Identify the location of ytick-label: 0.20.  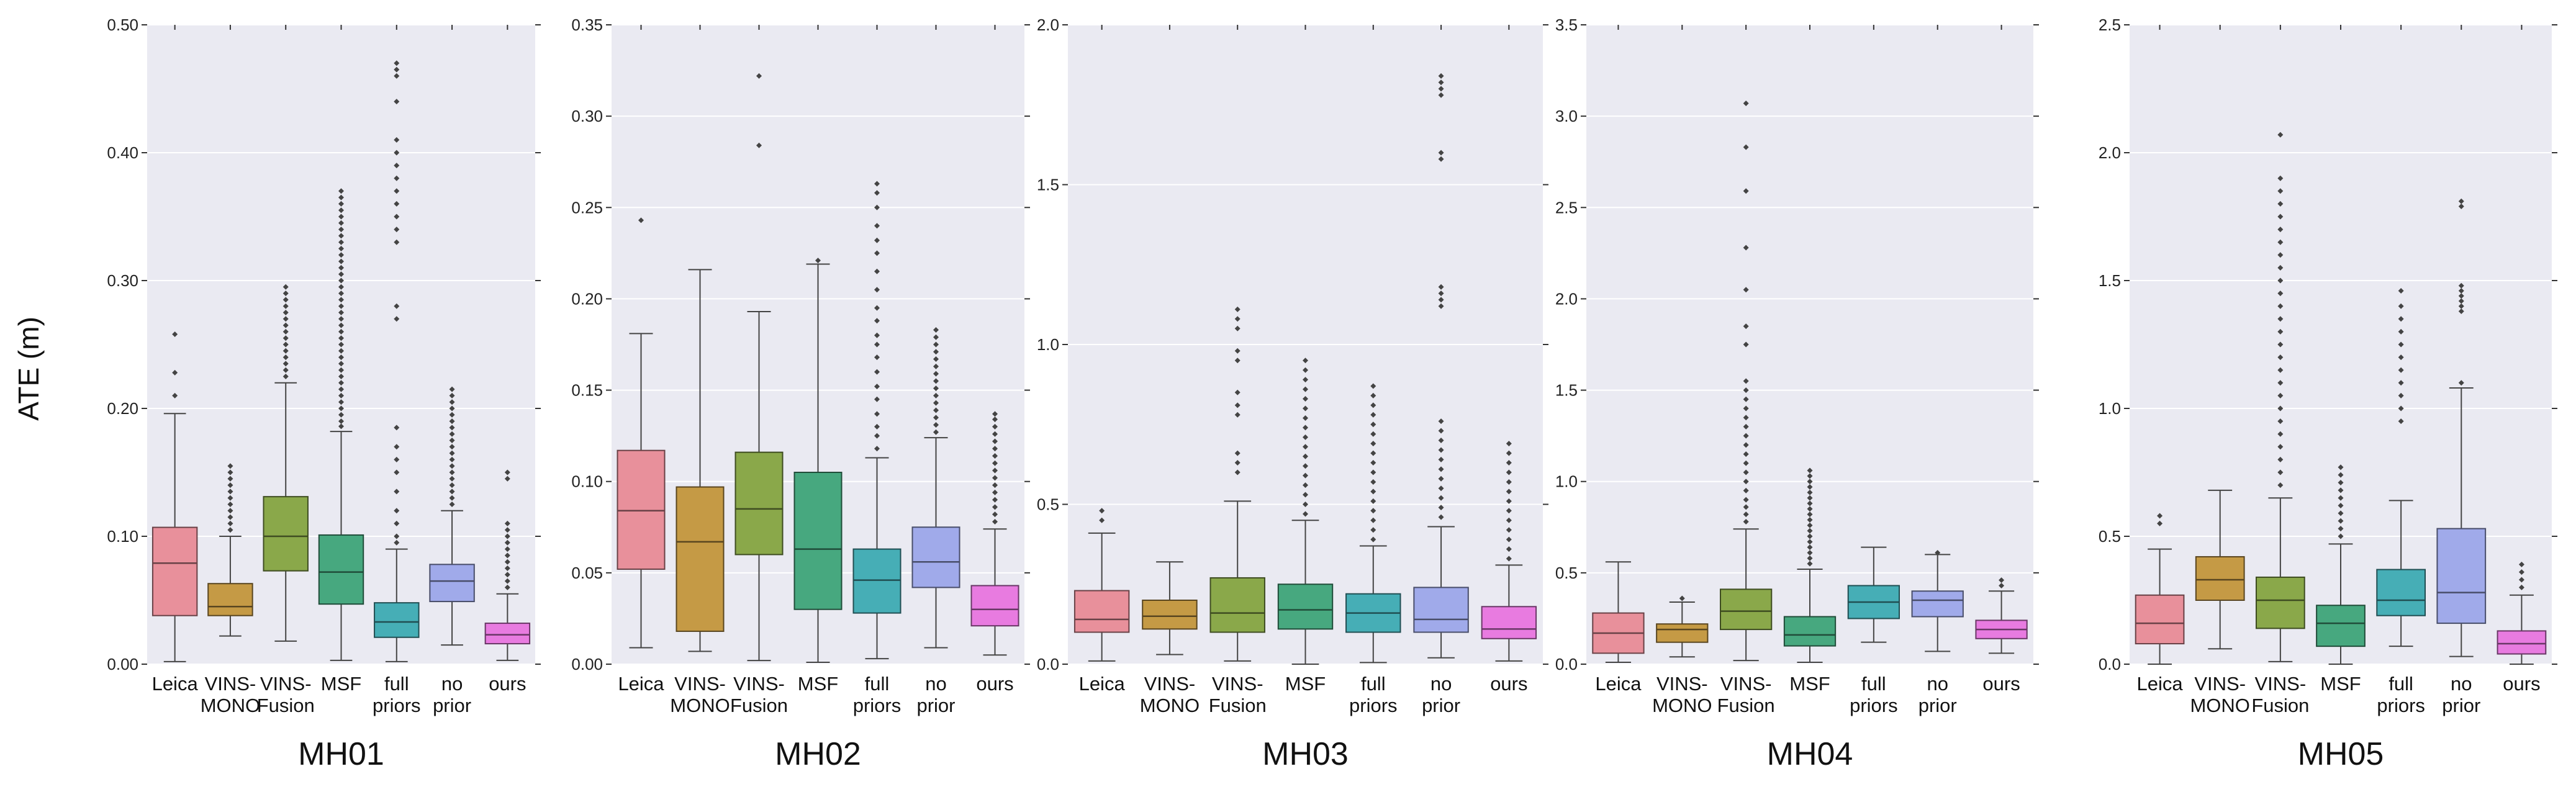
(122, 409).